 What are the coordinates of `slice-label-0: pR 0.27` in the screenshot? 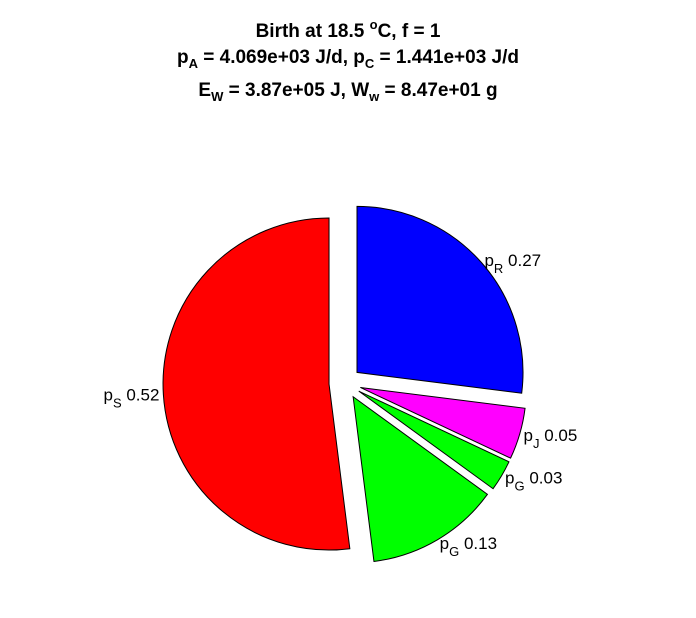 It's located at (512, 263).